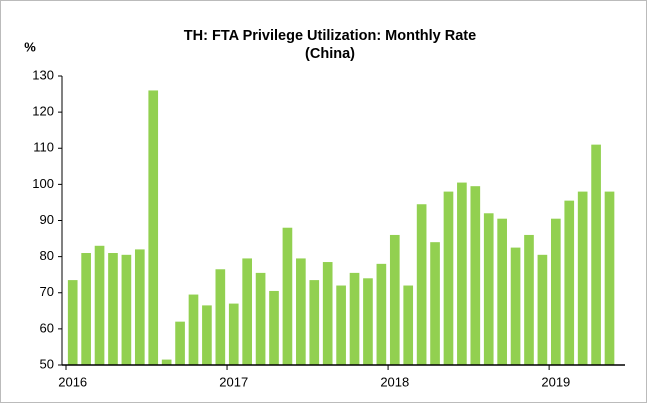  What do you see at coordinates (233, 381) in the screenshot?
I see `x-tick-label: 2017` at bounding box center [233, 381].